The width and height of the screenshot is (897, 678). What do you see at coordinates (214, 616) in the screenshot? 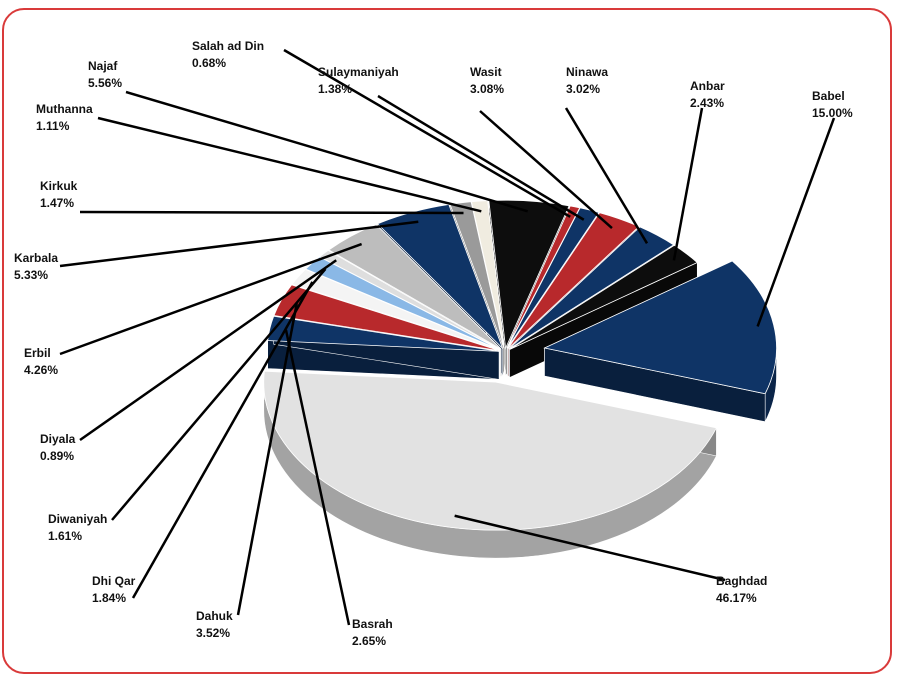
I see `slice-label-dahuk: Dahuk` at bounding box center [214, 616].